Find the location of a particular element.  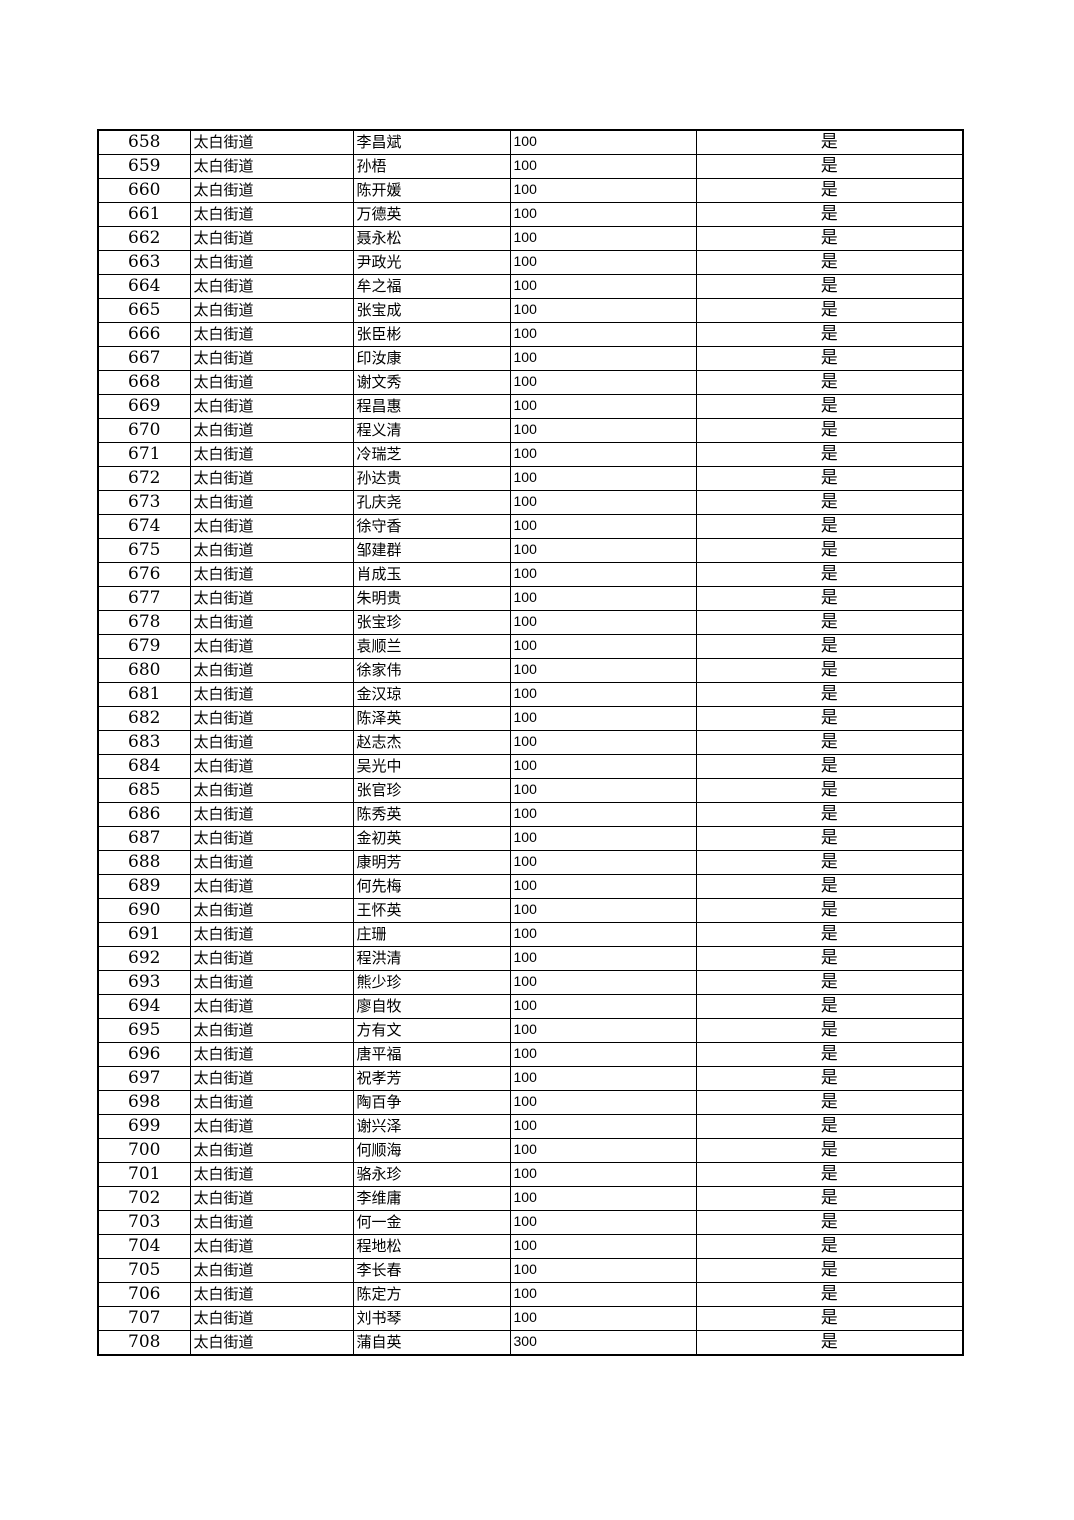

row-number: 686 is located at coordinates (144, 814).